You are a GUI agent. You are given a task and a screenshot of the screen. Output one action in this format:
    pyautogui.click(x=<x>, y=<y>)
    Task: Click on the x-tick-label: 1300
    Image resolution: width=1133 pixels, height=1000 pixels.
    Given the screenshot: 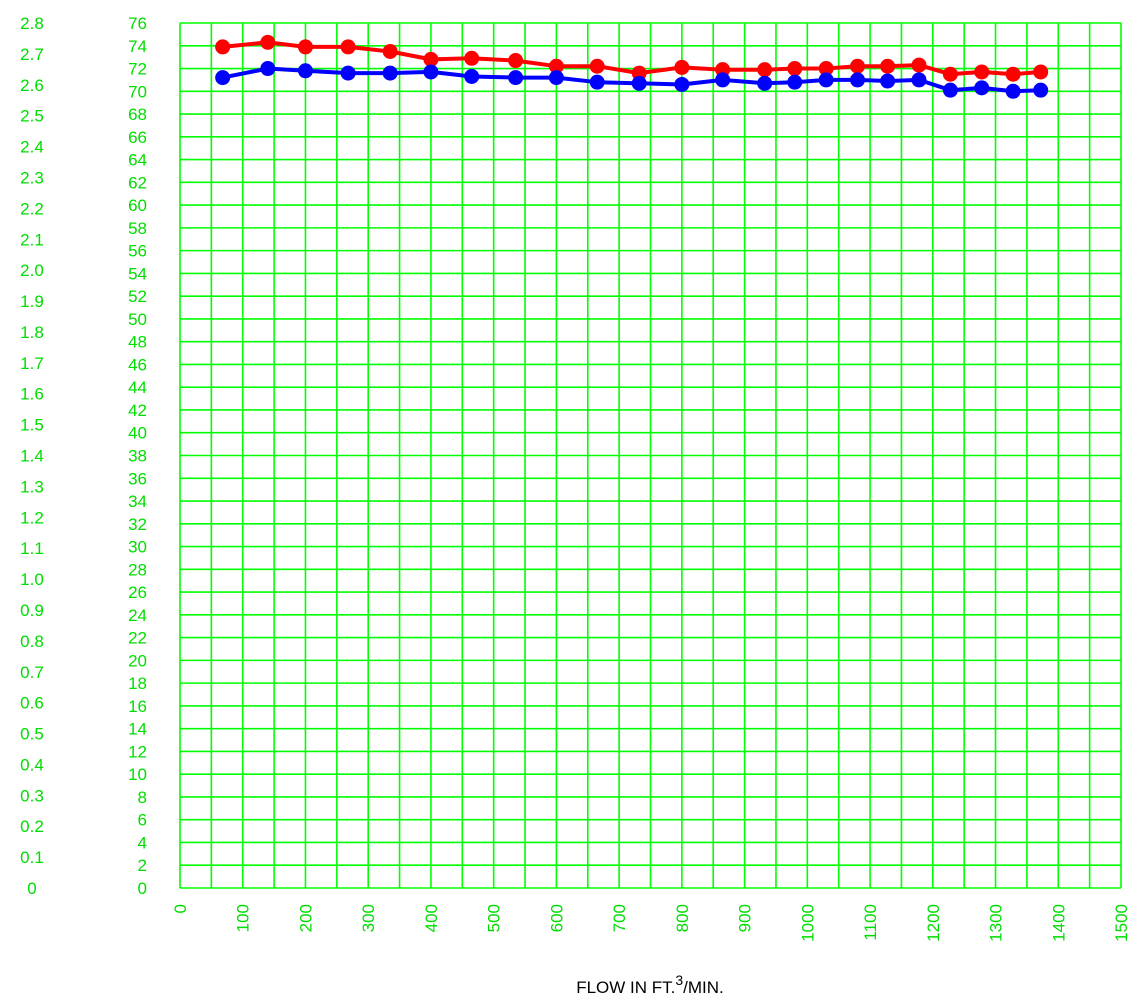 What is the action you would take?
    pyautogui.click(x=996, y=923)
    